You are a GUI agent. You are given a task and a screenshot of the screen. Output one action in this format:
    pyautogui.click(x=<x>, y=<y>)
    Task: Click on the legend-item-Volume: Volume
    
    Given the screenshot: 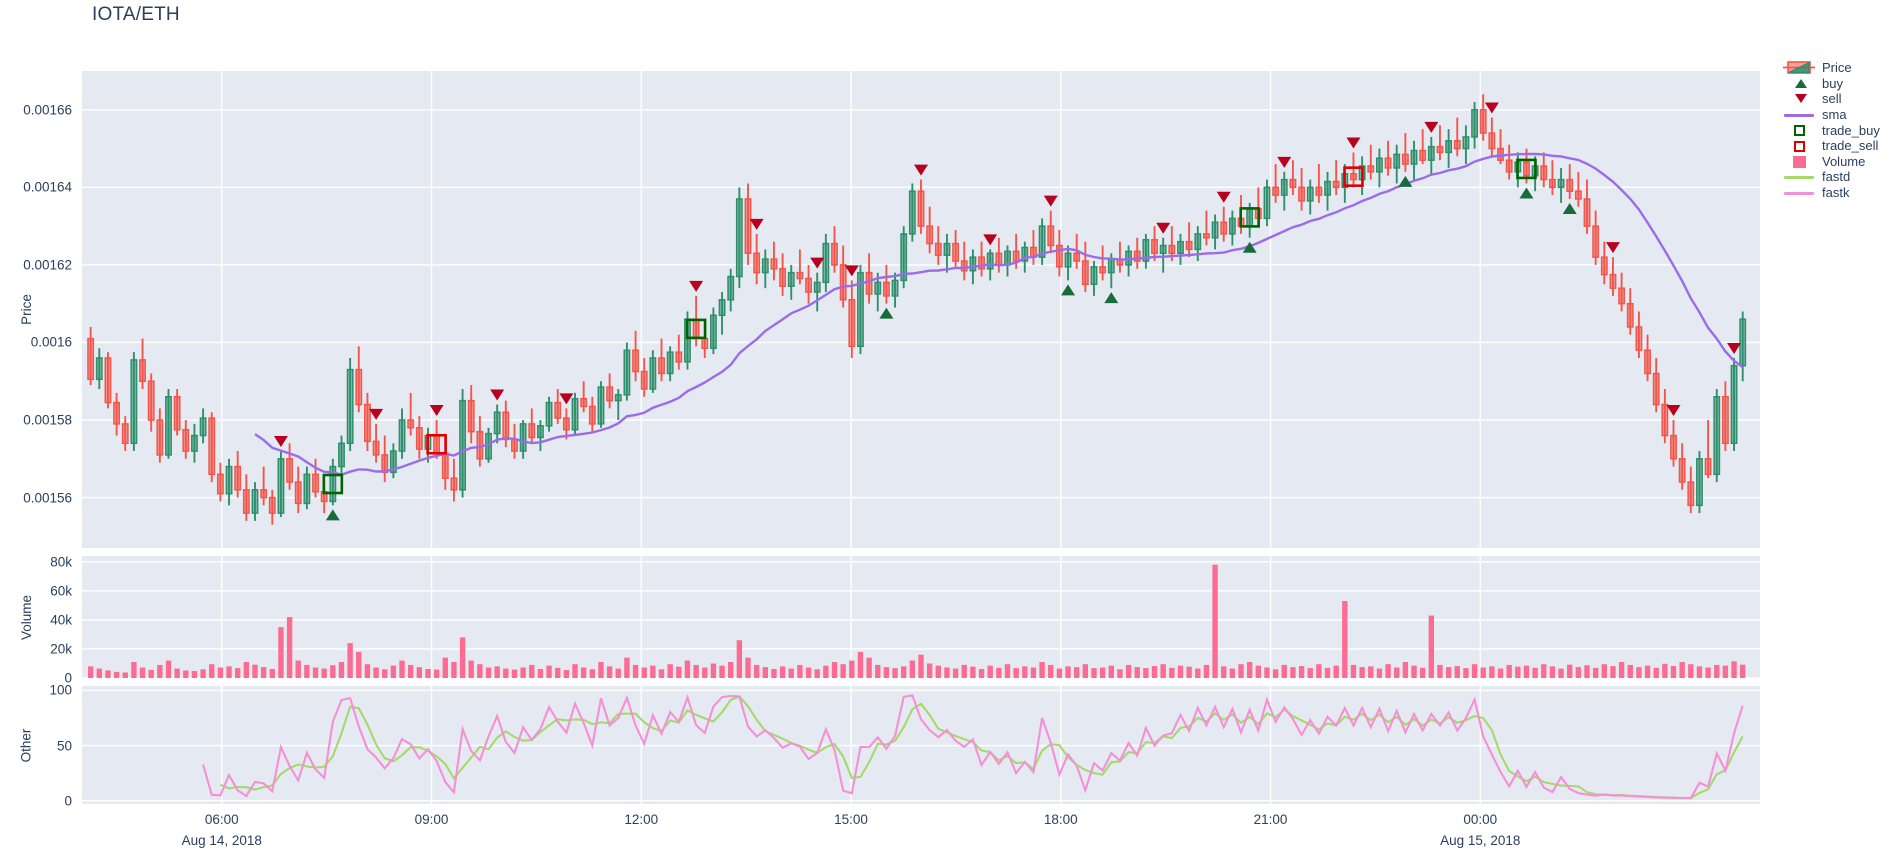 What is the action you would take?
    pyautogui.click(x=1838, y=162)
    